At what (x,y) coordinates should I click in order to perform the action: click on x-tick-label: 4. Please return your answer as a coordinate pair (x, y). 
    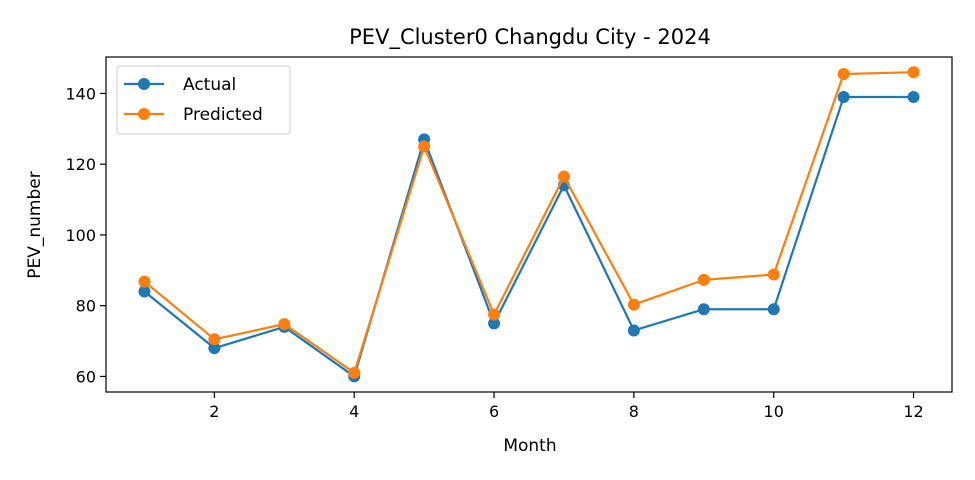
    Looking at the image, I should click on (354, 411).